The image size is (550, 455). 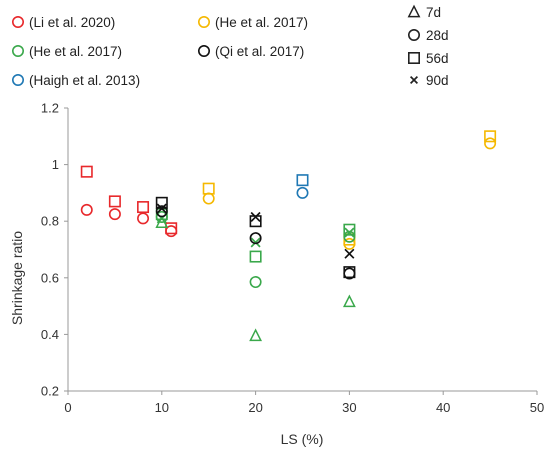 I want to click on y-axis-title: Shrinkage ratio, so click(x=17, y=278).